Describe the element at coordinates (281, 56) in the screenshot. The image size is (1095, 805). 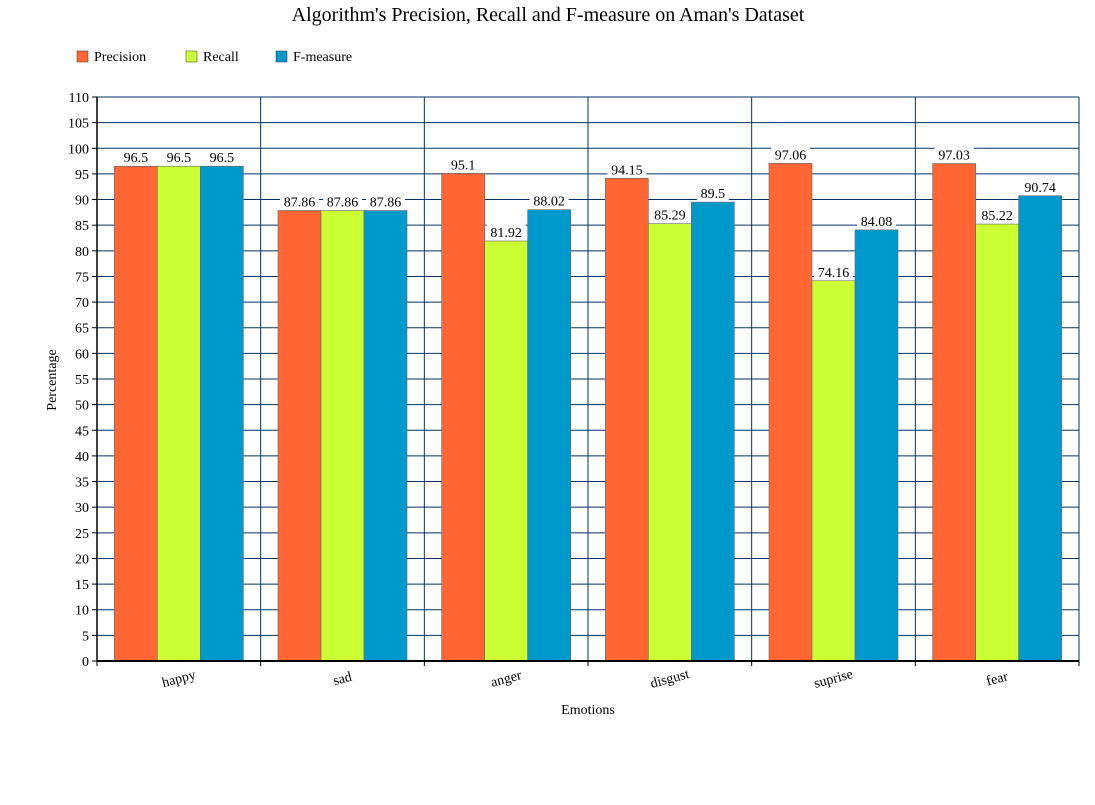
I see `legend-swatch-f-measure` at that location.